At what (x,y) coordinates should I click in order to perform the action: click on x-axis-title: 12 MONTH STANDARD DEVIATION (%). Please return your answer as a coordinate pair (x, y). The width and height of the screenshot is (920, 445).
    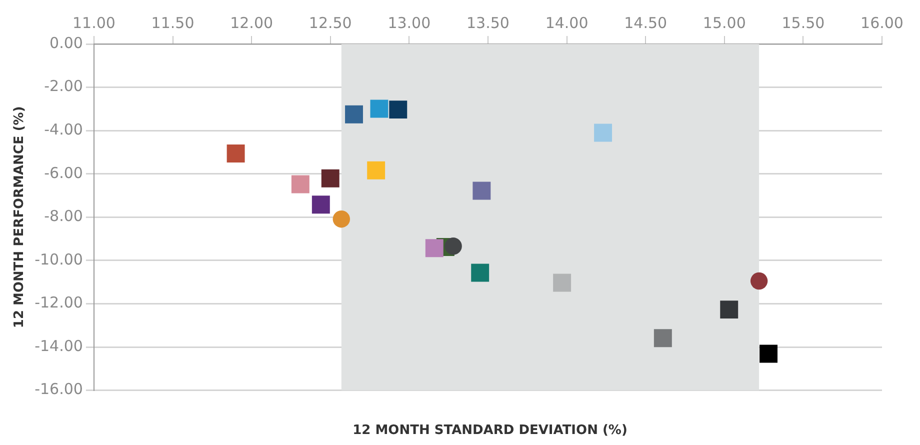
    Looking at the image, I should click on (490, 430).